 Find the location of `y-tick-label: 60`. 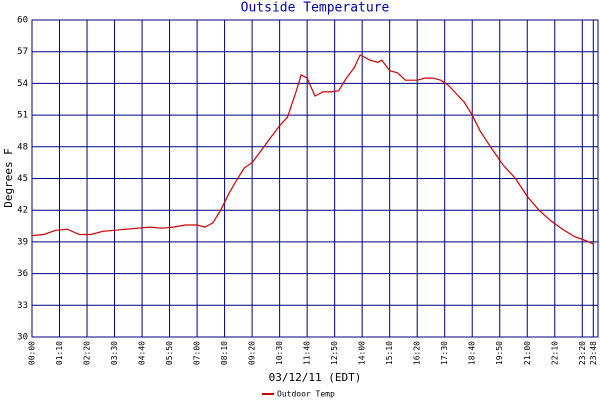

y-tick-label: 60 is located at coordinates (22, 21).